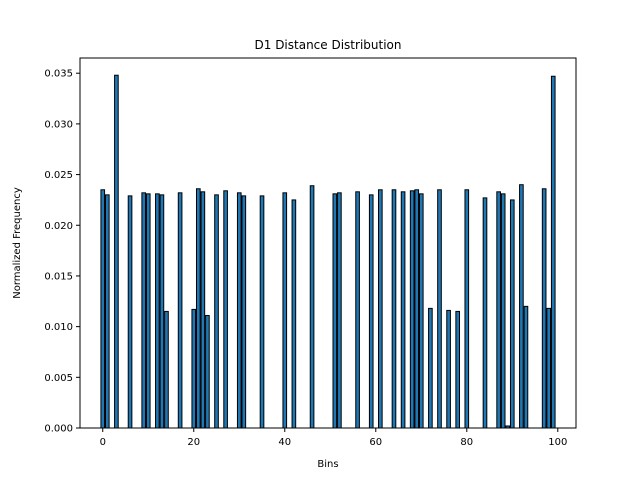 The image size is (640, 480). I want to click on chart-title: D1 Distance Distribution, so click(328, 45).